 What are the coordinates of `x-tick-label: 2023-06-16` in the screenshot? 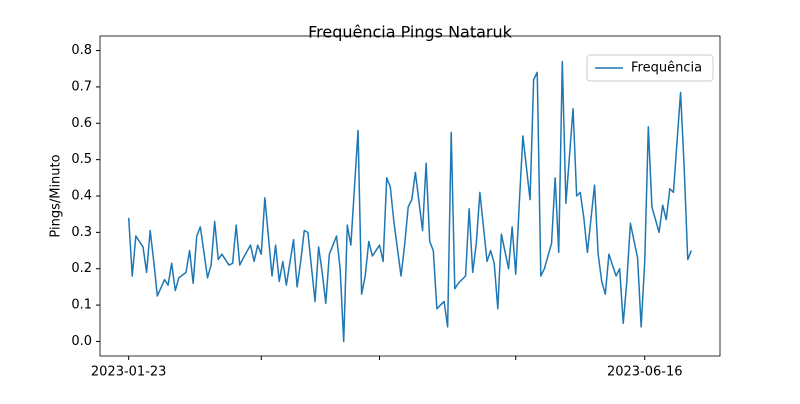 It's located at (645, 372).